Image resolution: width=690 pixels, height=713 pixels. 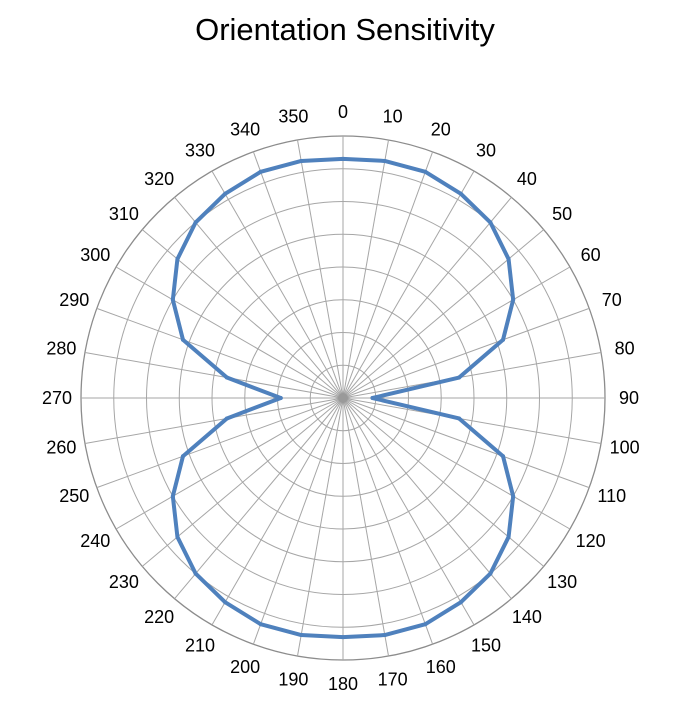 I want to click on angle-tick-label: 150, so click(x=486, y=646).